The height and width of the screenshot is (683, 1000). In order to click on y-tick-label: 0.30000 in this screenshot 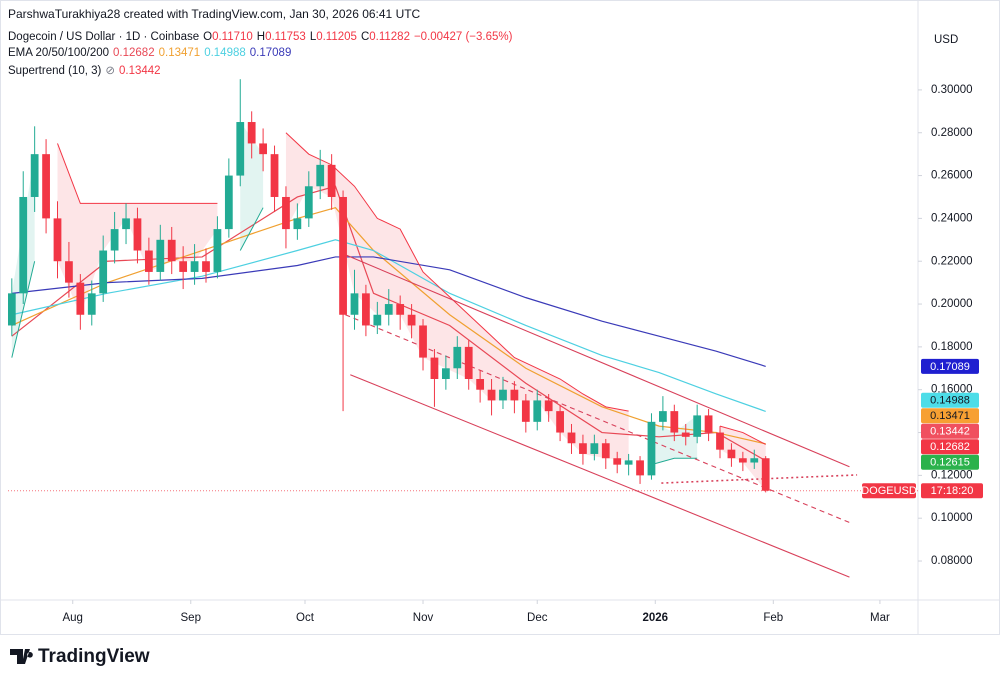, I will do `click(952, 90)`.